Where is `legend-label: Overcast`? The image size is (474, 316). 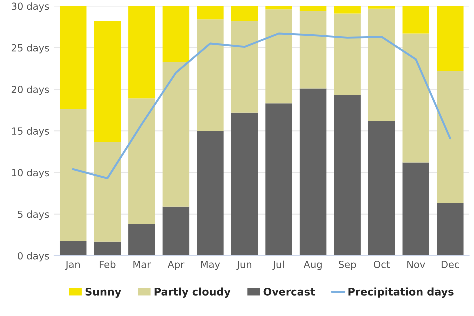
legend-label: Overcast is located at coordinates (290, 292).